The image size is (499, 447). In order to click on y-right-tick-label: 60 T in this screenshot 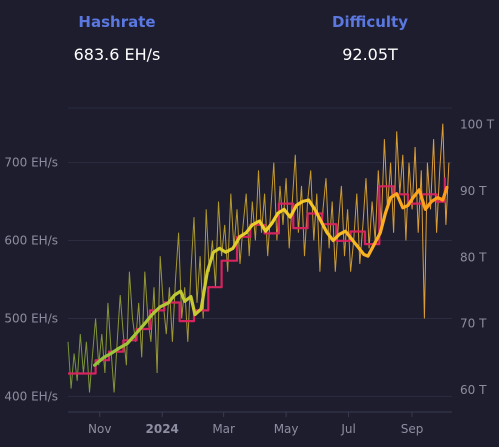, I will do `click(473, 390)`.